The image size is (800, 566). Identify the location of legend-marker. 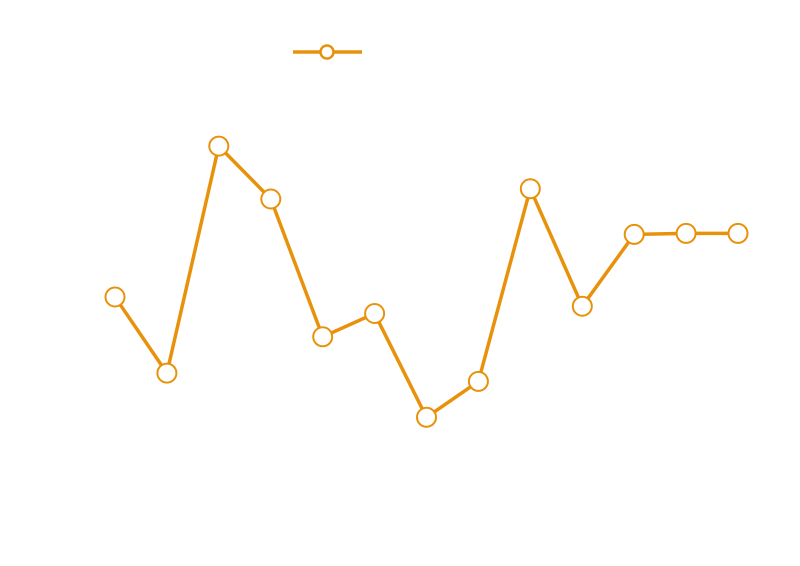
(327, 52).